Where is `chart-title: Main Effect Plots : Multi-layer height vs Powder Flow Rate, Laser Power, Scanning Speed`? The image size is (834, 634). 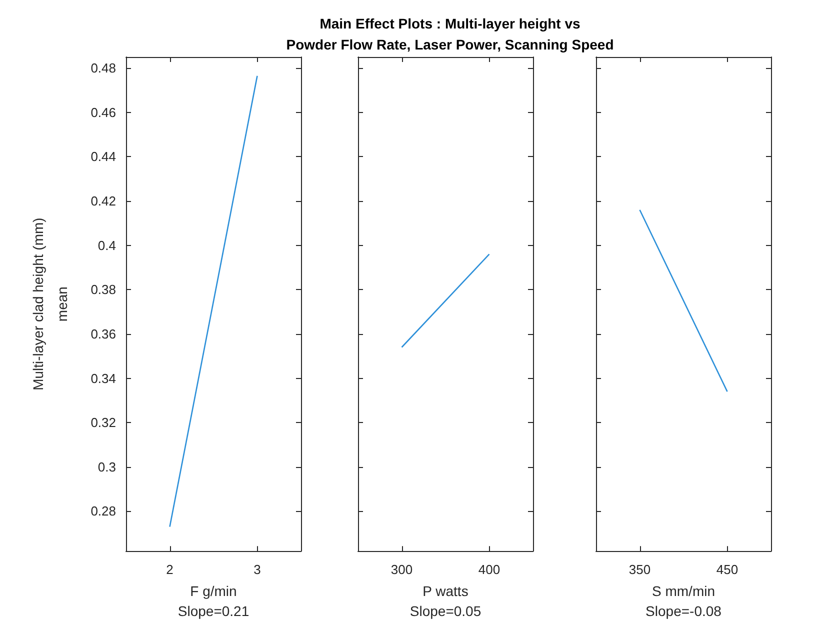 chart-title: Main Effect Plots : Multi-layer height vs Powder Flow Rate, Laser Power, Scanning Speed is located at coordinates (450, 34).